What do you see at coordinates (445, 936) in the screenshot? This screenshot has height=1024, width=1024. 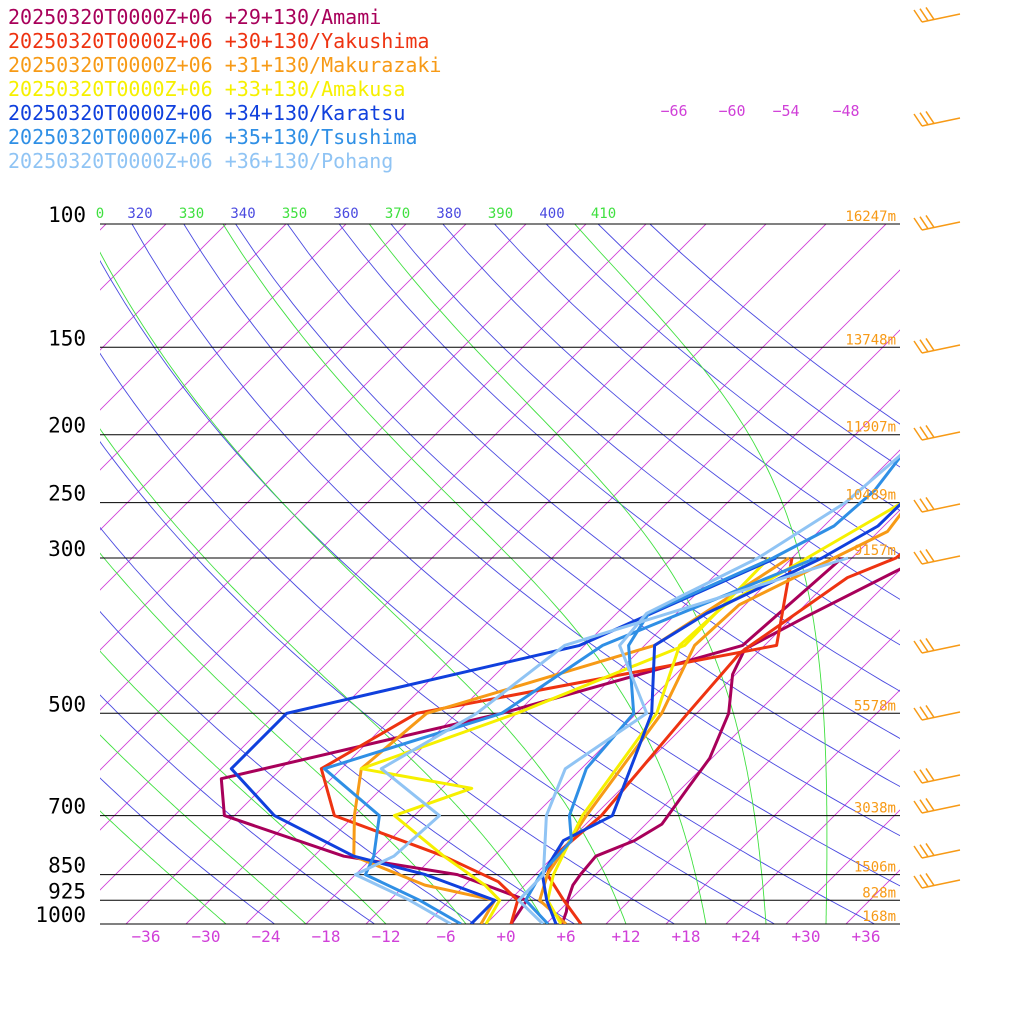 I see `temperature-tick-label: −6` at bounding box center [445, 936].